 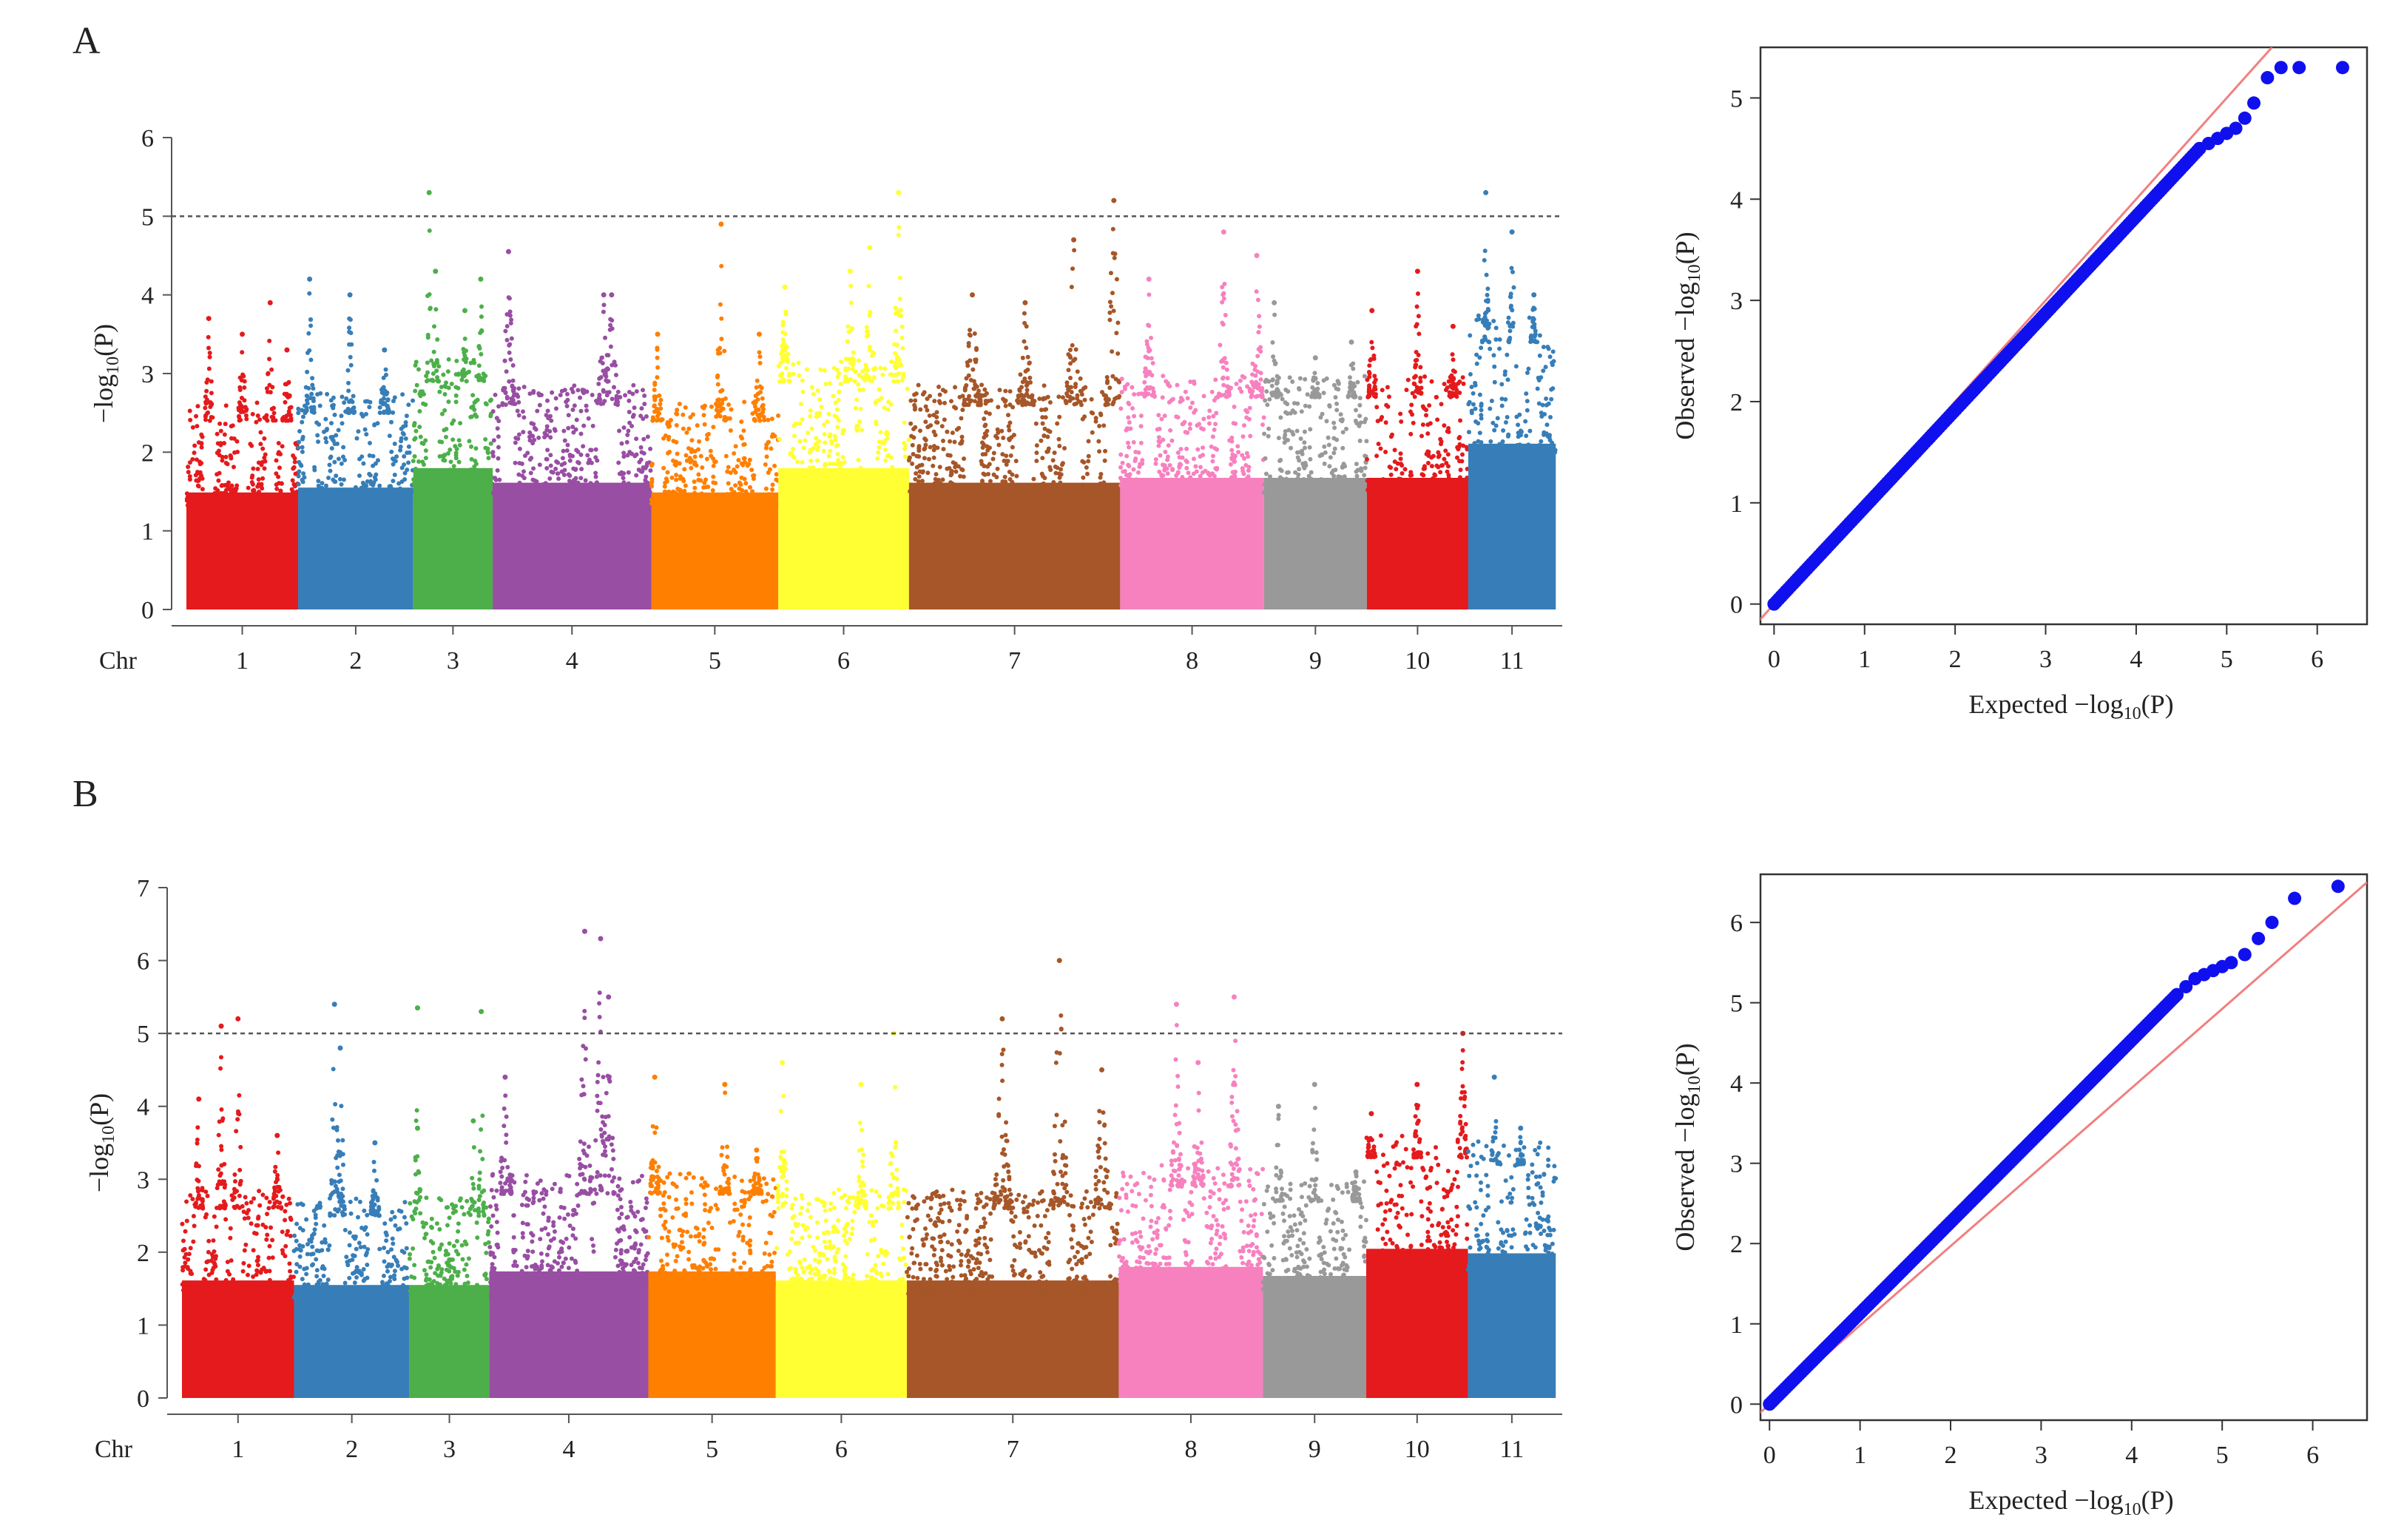 I want to click on peak-point, so click(x=1534, y=295).